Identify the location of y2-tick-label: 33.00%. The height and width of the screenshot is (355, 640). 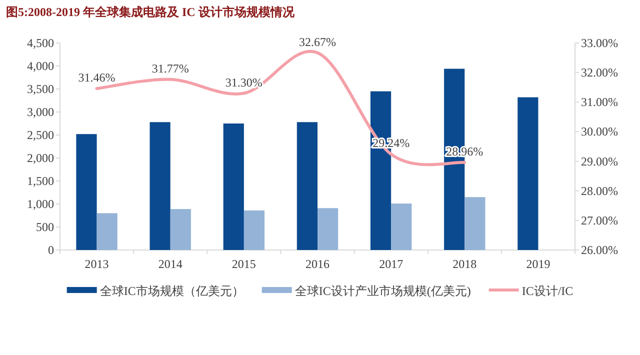
(599, 43).